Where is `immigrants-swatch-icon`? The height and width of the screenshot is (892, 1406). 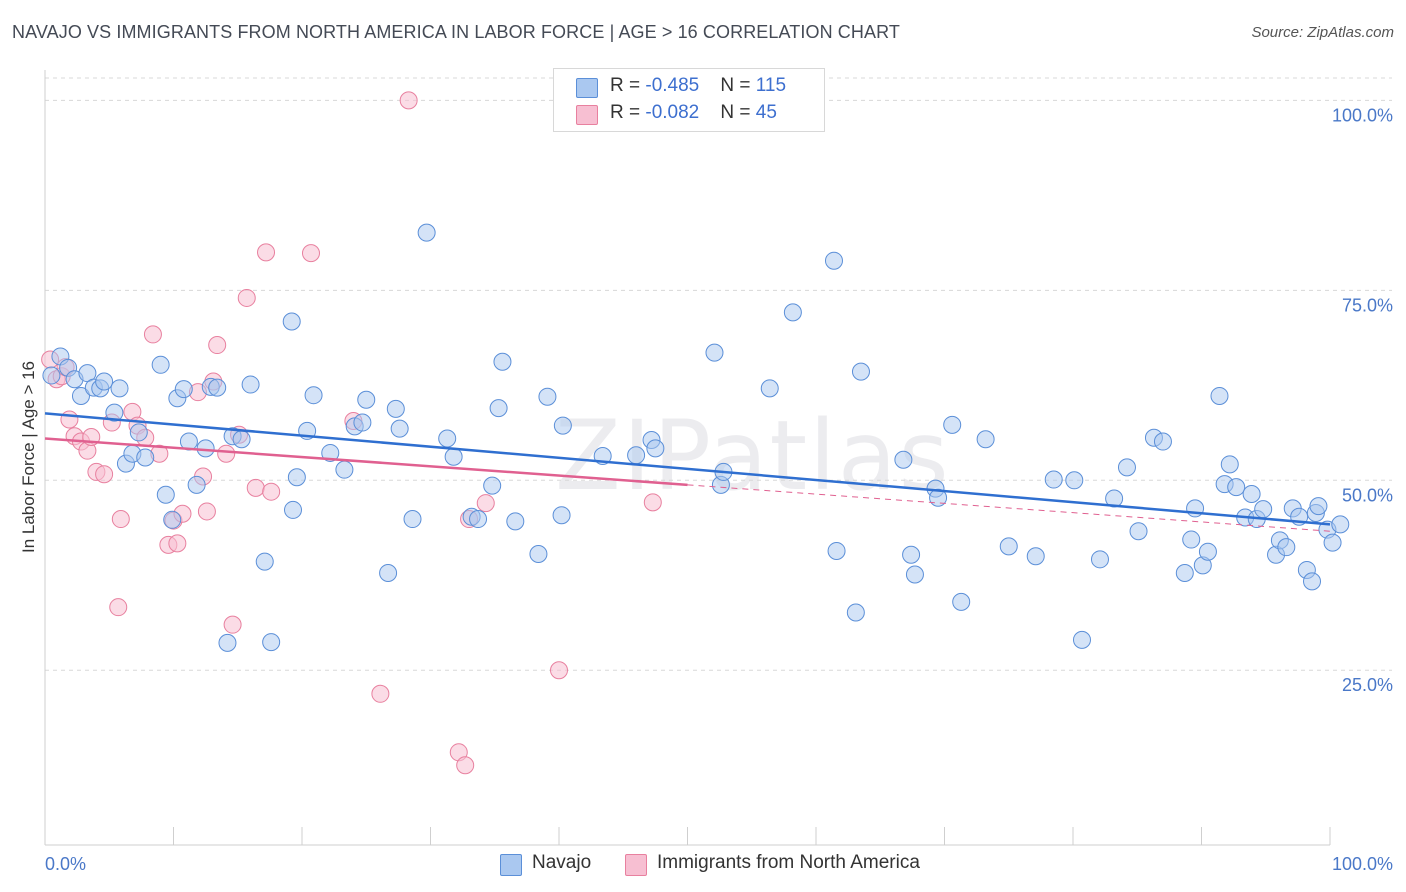
immigrants-swatch-icon is located at coordinates (587, 115).